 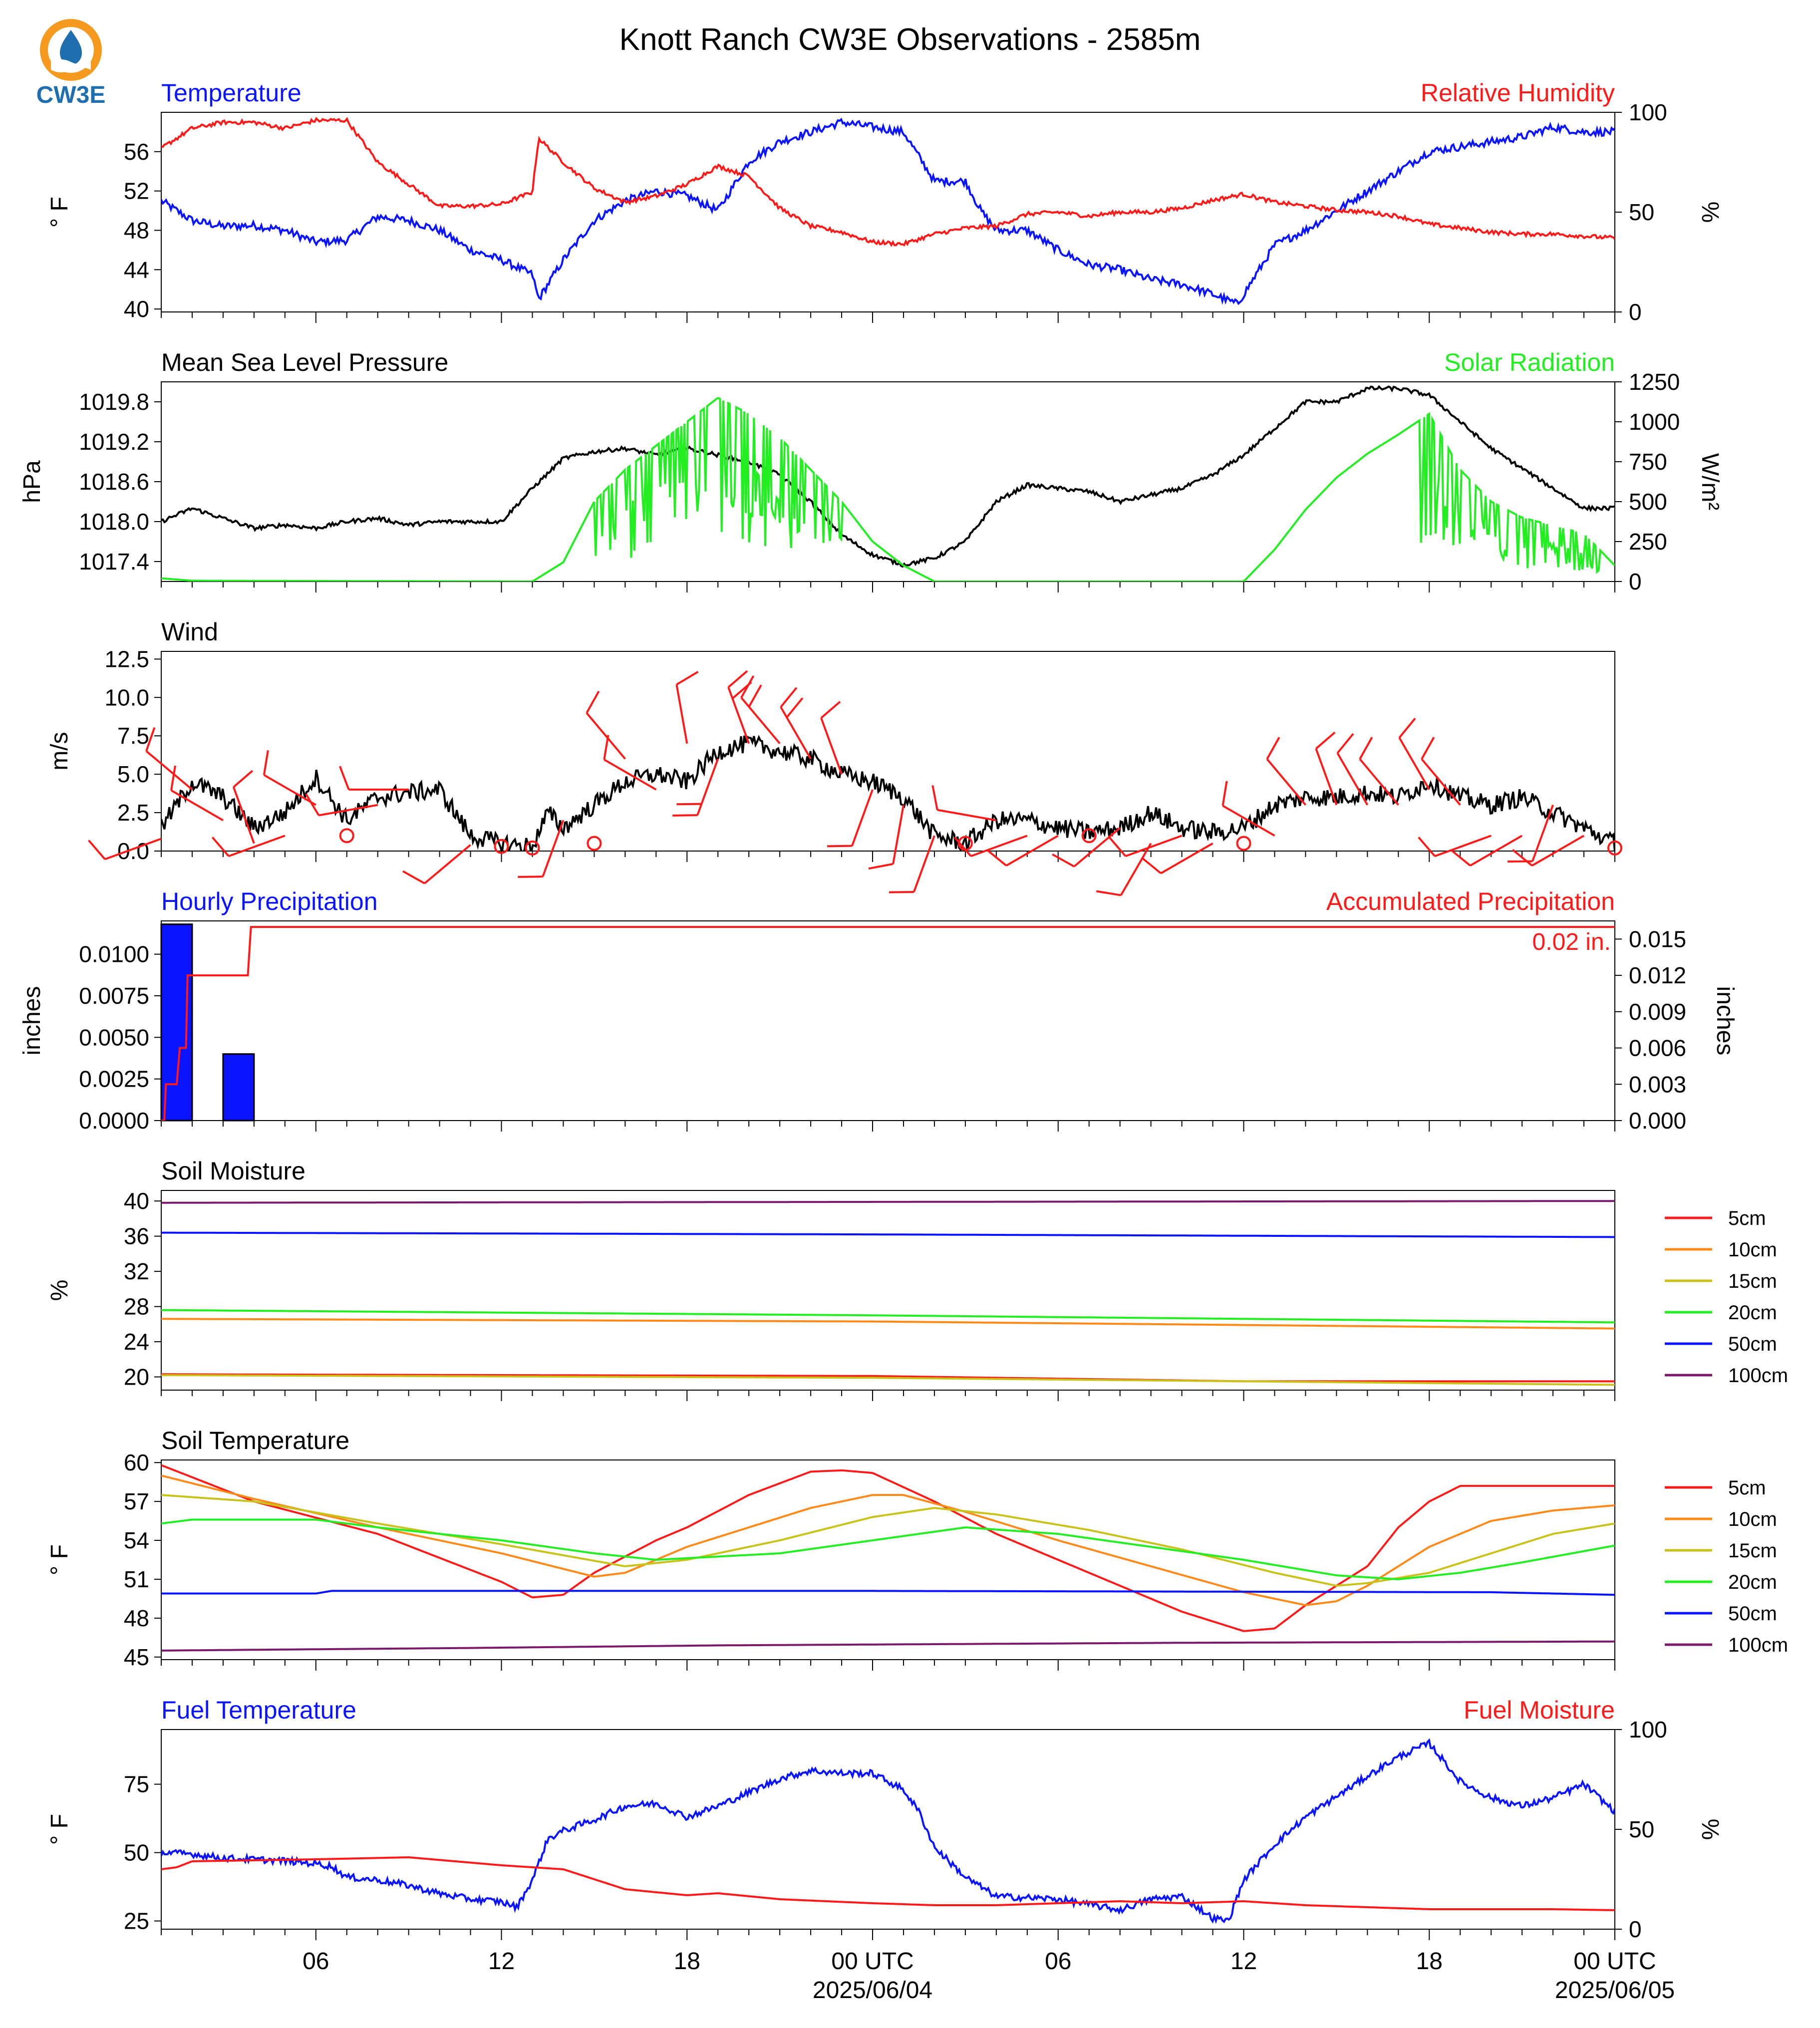 I want to click on panel-title-left: Hourly Precipitation, so click(x=269, y=901).